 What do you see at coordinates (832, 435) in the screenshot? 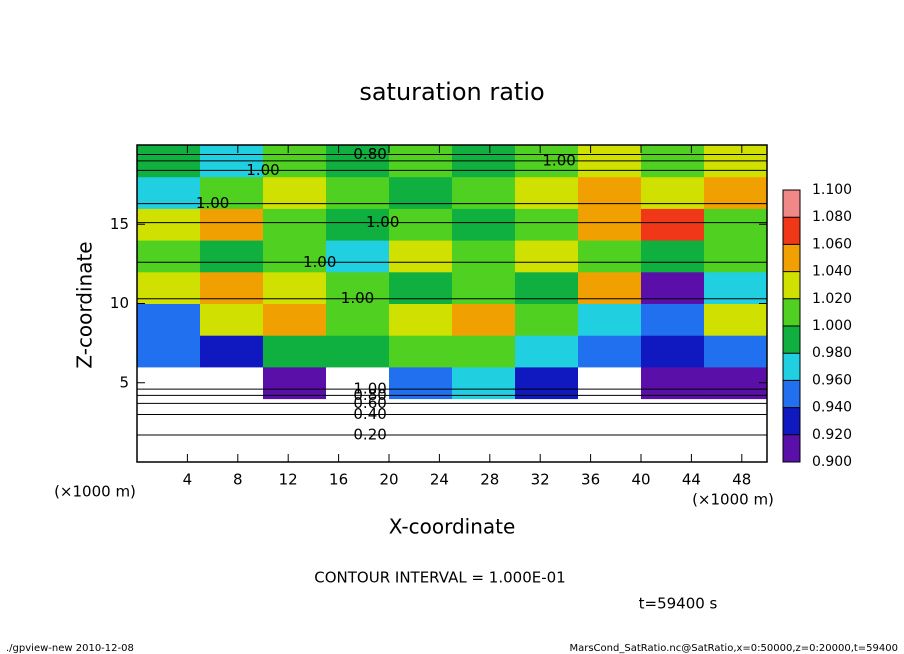
I see `colorbar-label: 0.920` at bounding box center [832, 435].